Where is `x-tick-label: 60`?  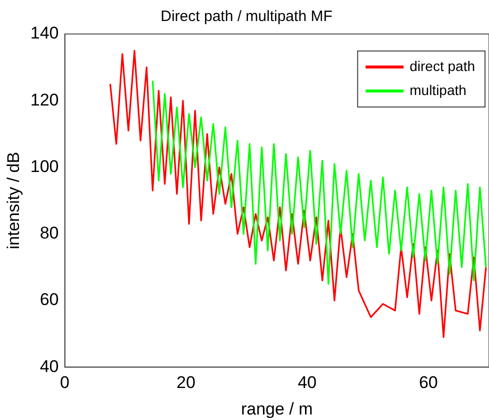 x-tick-label: 60 is located at coordinates (428, 382).